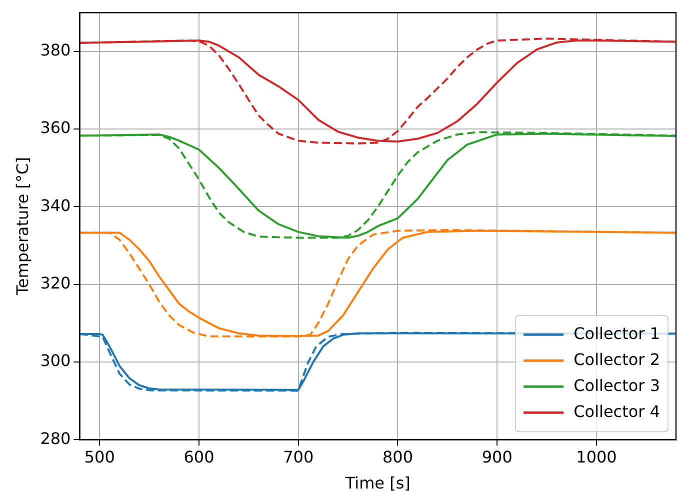 The height and width of the screenshot is (502, 694). What do you see at coordinates (617, 411) in the screenshot?
I see `legend-label: Collector 4` at bounding box center [617, 411].